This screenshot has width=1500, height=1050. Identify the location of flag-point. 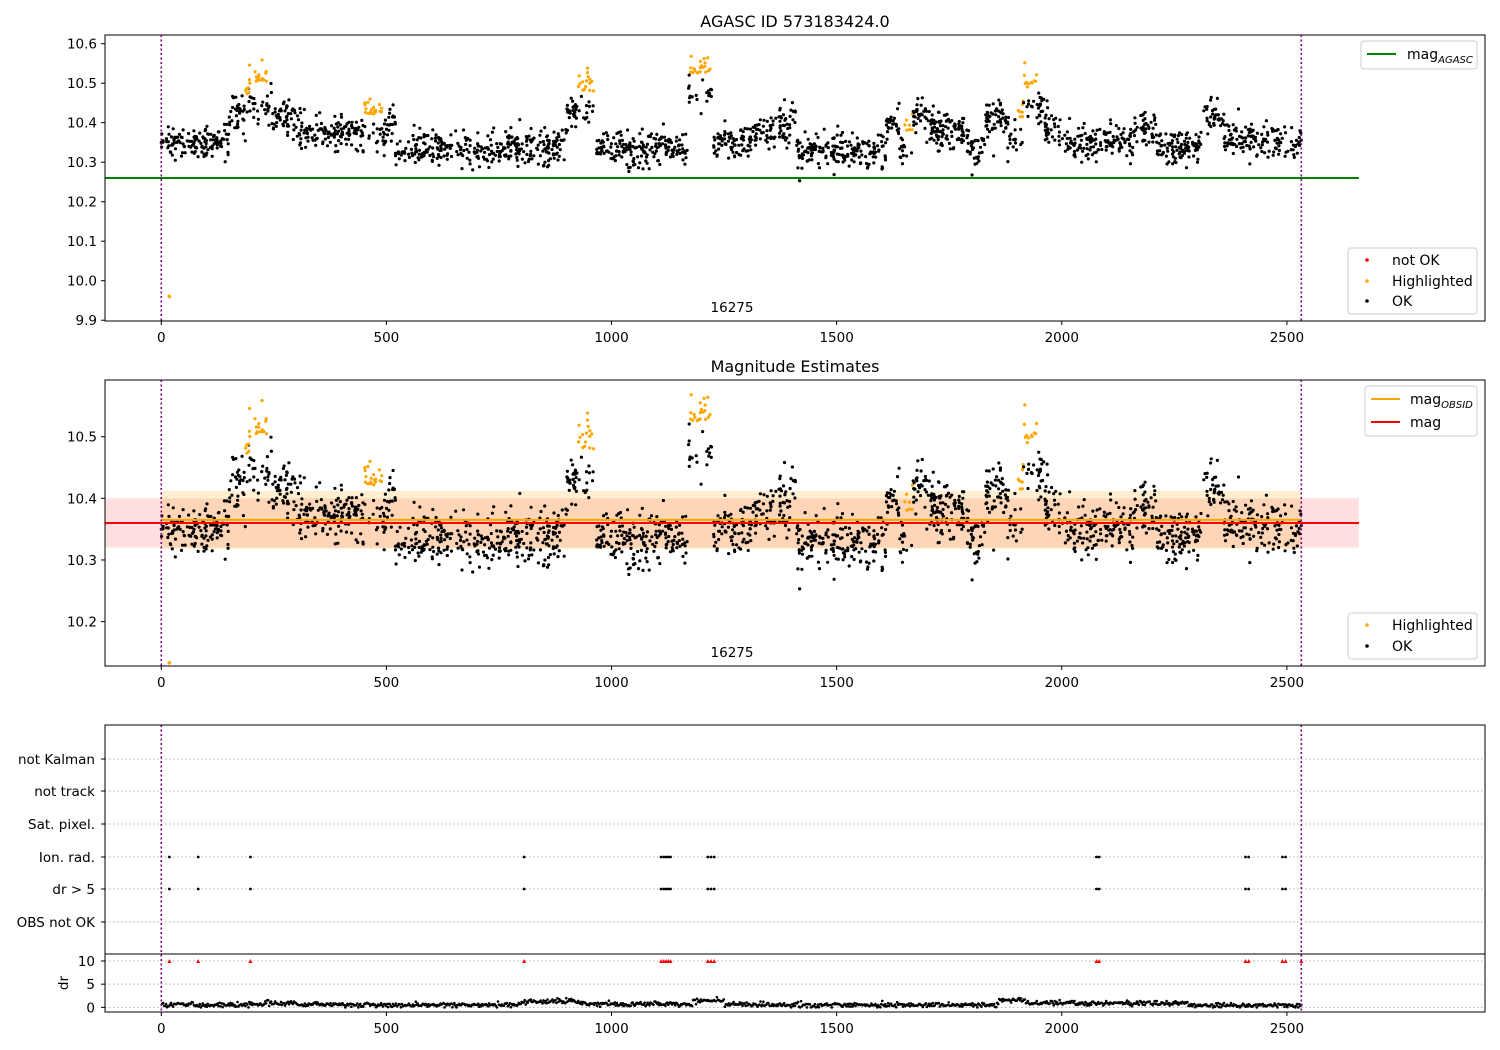
(670, 857).